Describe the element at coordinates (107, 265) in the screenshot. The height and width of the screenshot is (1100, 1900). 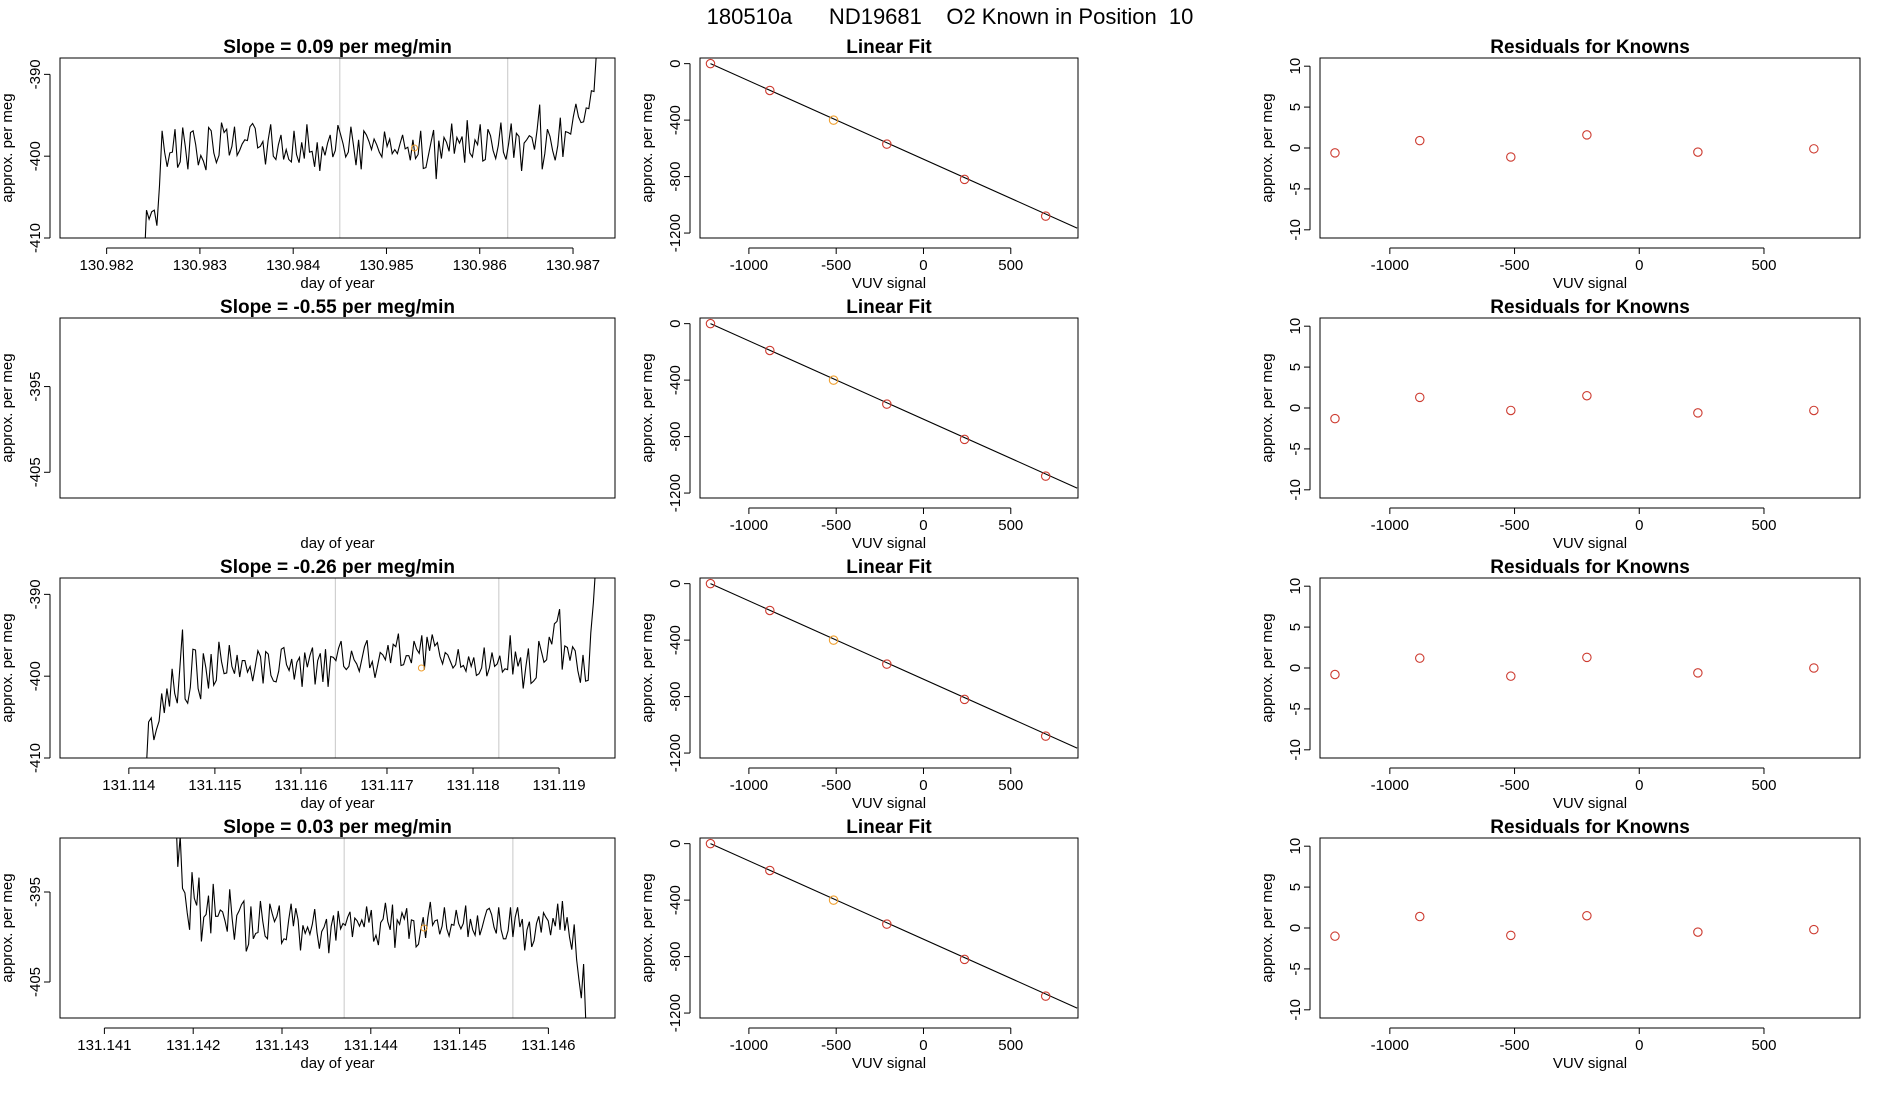
I see `x-tick-label: 130.982` at that location.